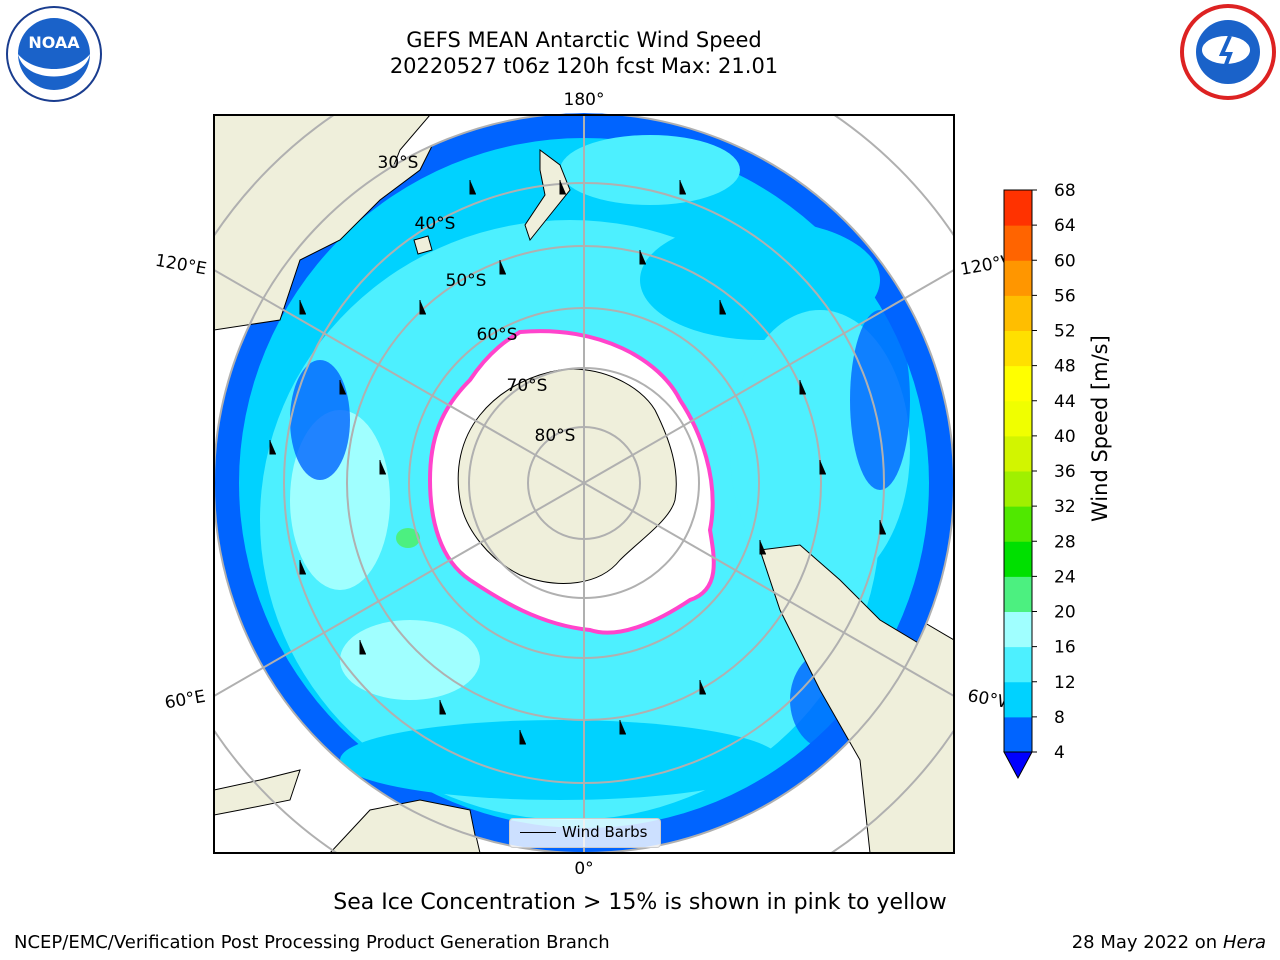 This screenshot has width=1280, height=960. What do you see at coordinates (1065, 507) in the screenshot?
I see `colorbar-tick-label: 32` at bounding box center [1065, 507].